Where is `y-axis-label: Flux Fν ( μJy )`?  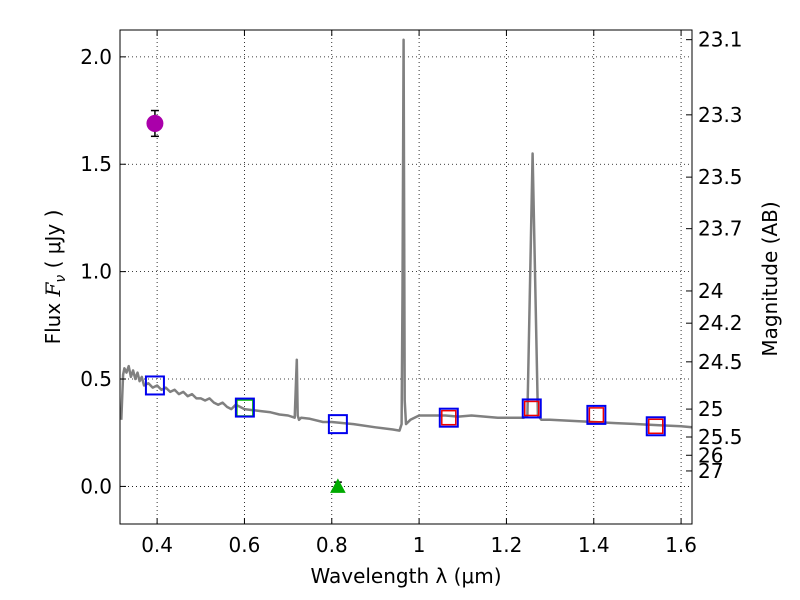 y-axis-label: Flux Fν ( μJy ) is located at coordinates (55, 277).